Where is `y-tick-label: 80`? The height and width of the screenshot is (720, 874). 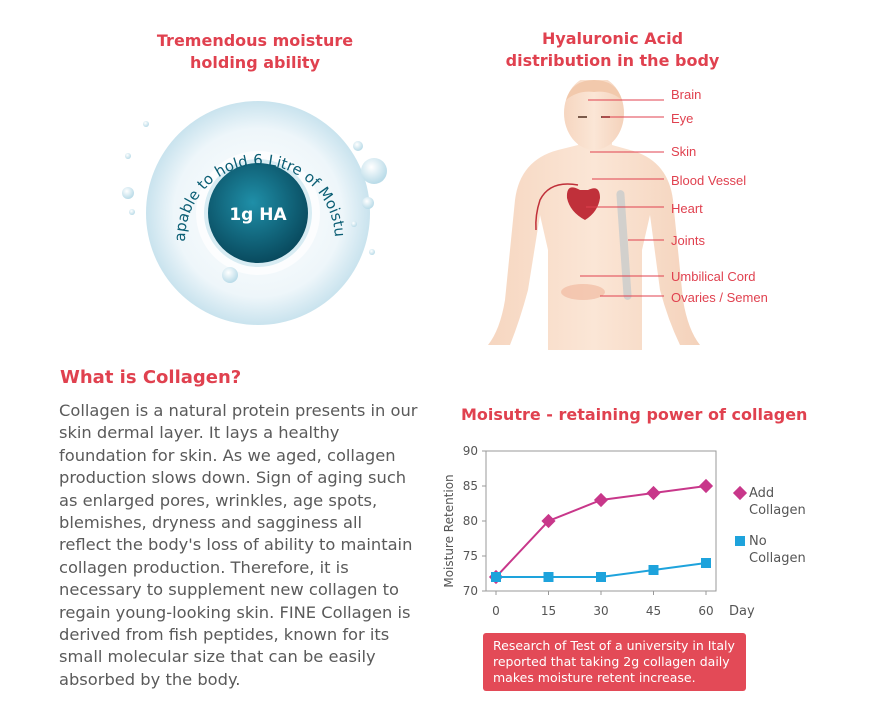
y-tick-label: 80 is located at coordinates (470, 521).